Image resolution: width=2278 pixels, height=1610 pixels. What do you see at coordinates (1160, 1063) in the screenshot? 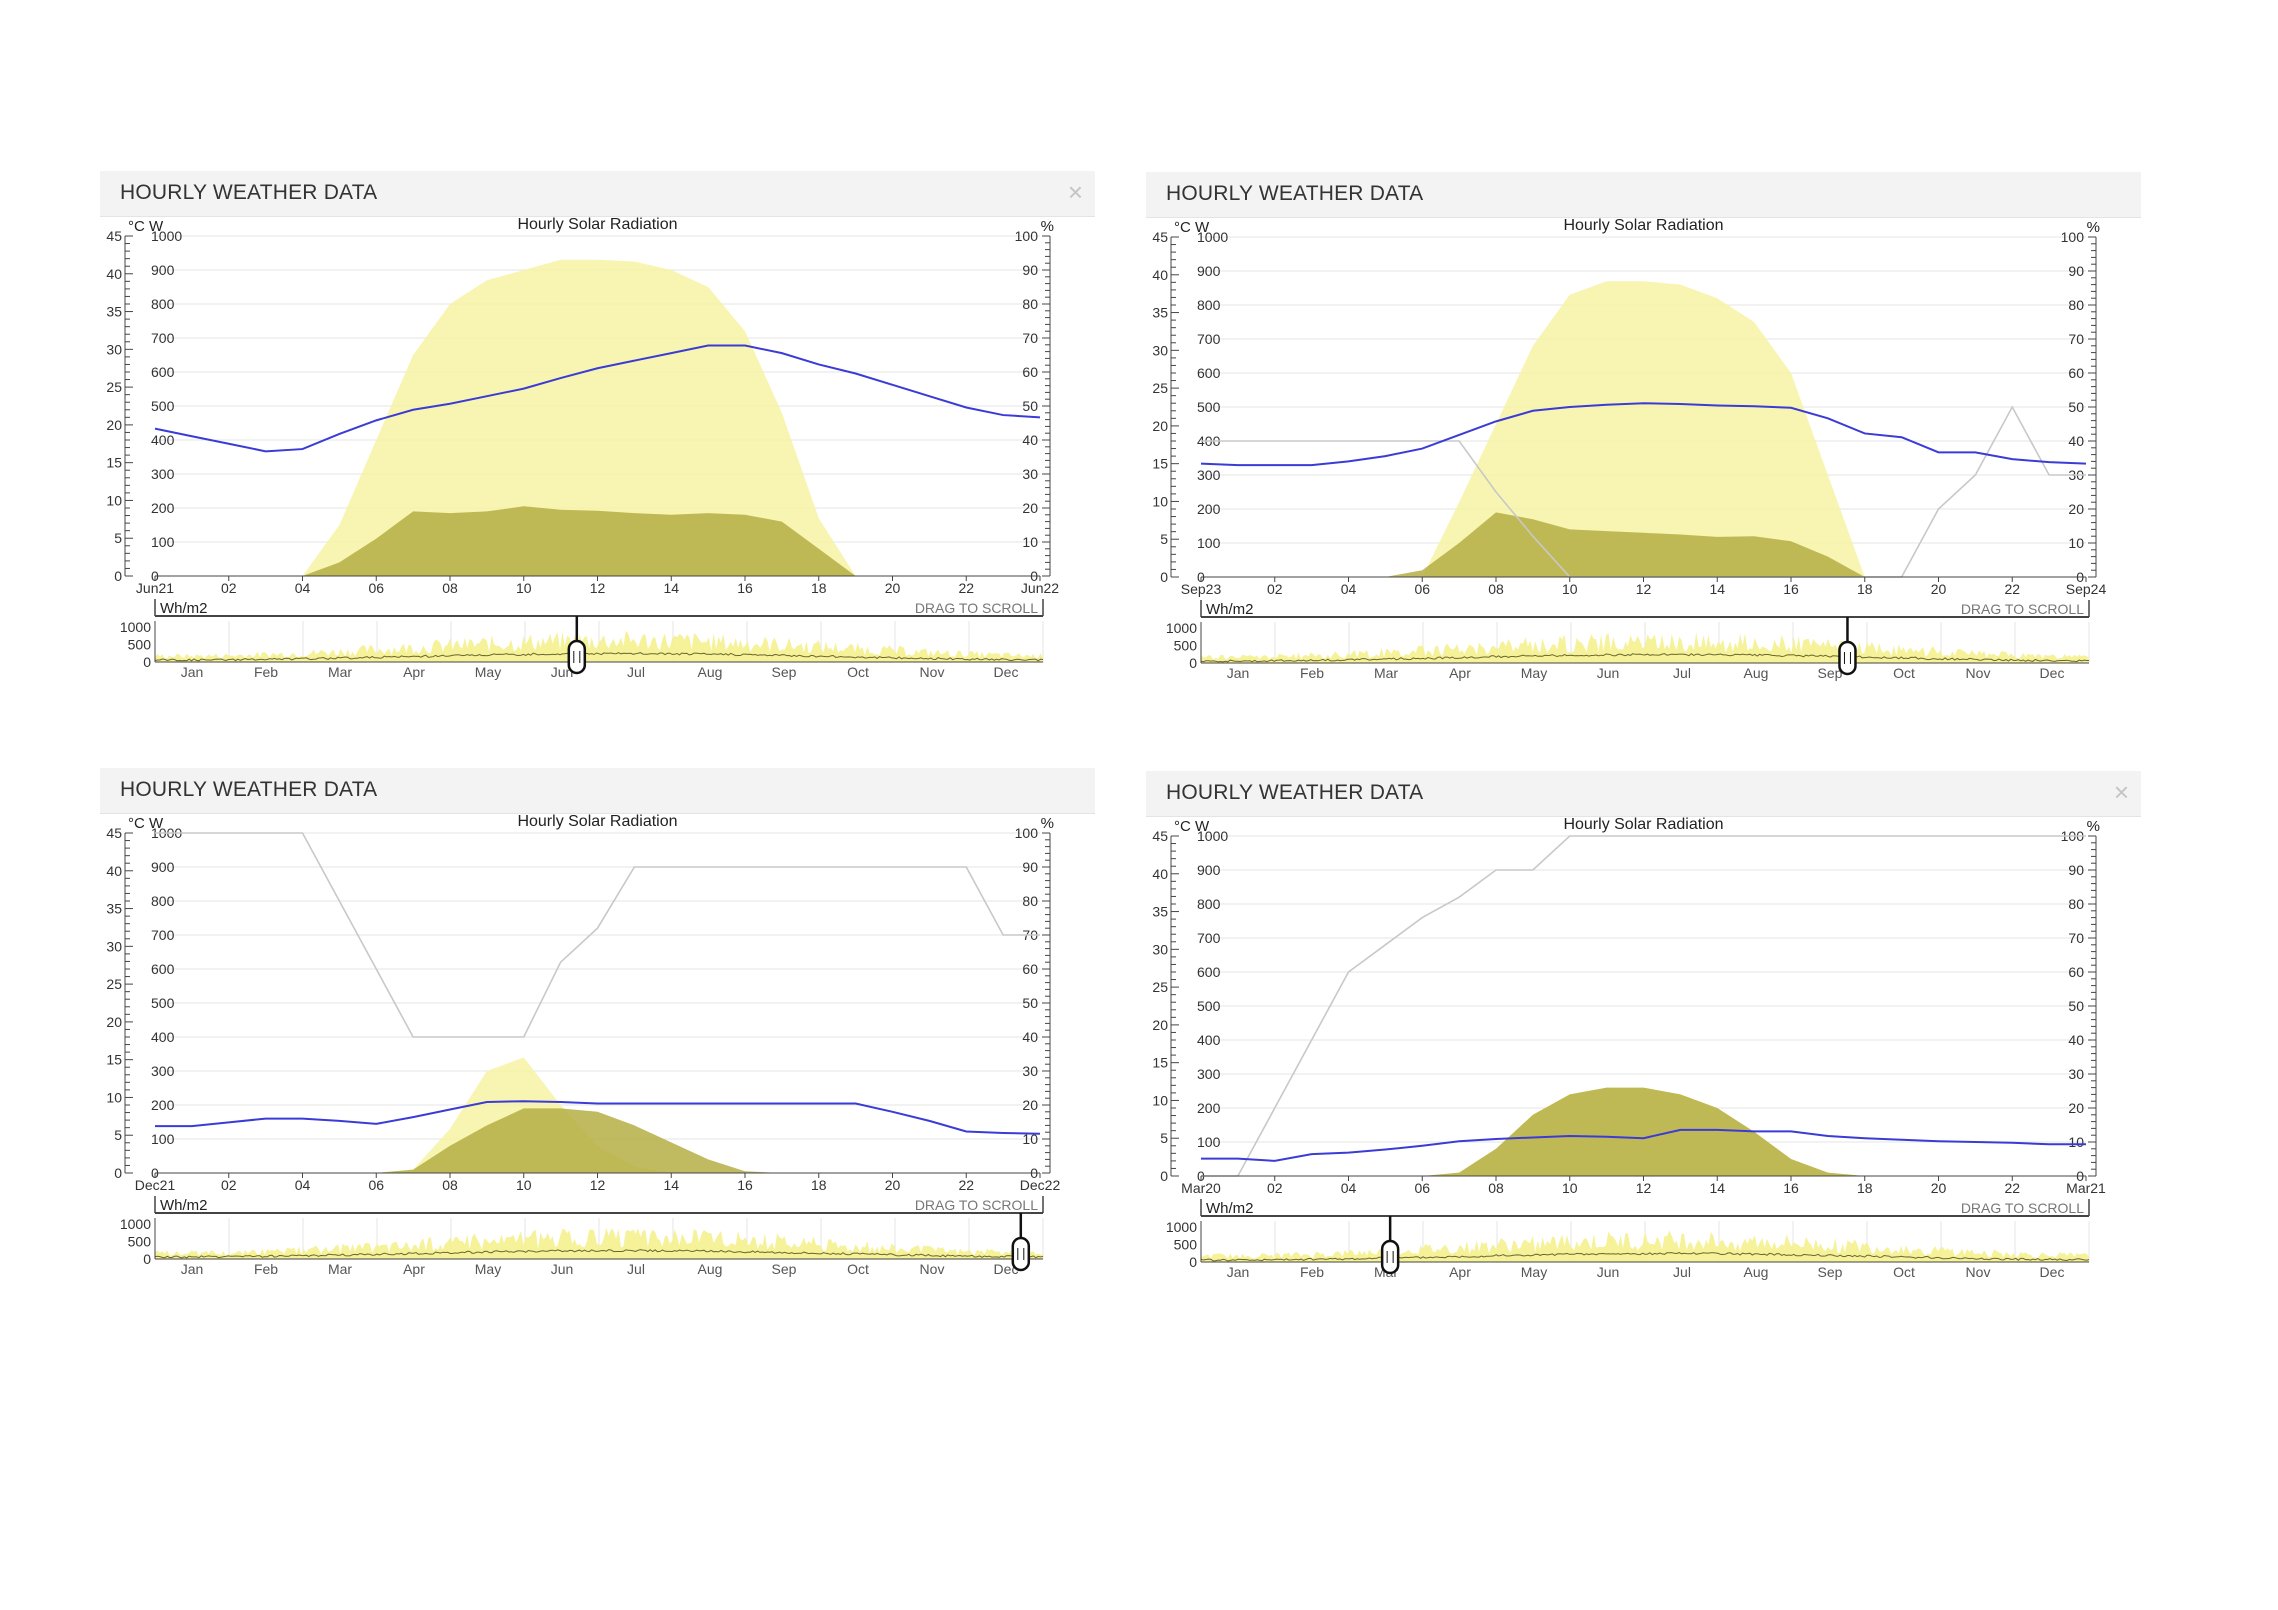
I see `temperature-tick-label: 15` at bounding box center [1160, 1063].